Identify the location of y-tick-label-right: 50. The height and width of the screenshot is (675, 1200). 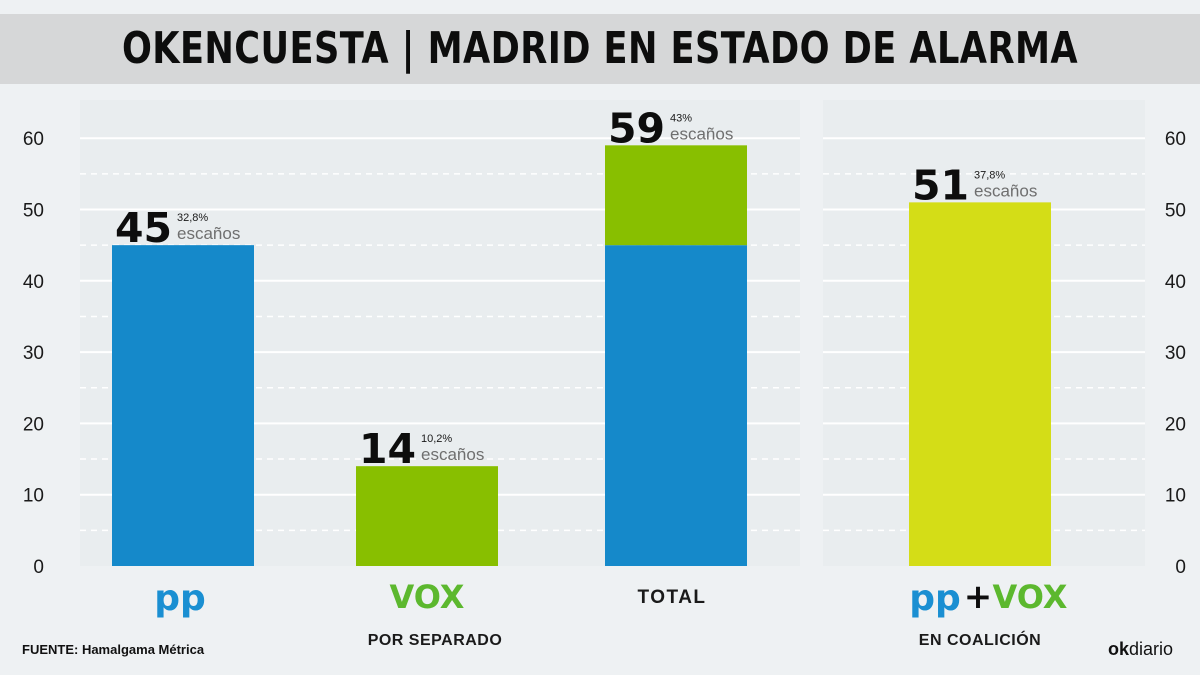
(1175, 211).